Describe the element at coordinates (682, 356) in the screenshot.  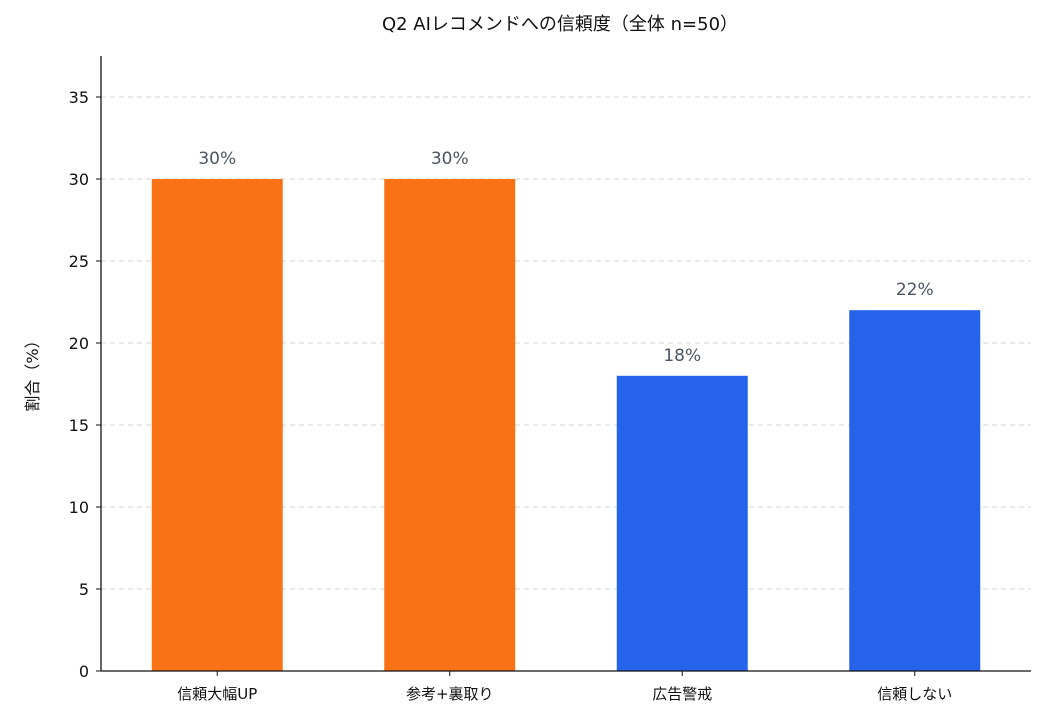
I see `data-label: 18%` at that location.